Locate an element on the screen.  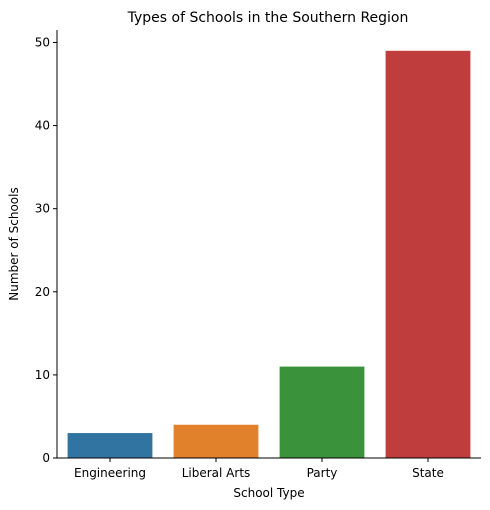
bar-party is located at coordinates (322, 412).